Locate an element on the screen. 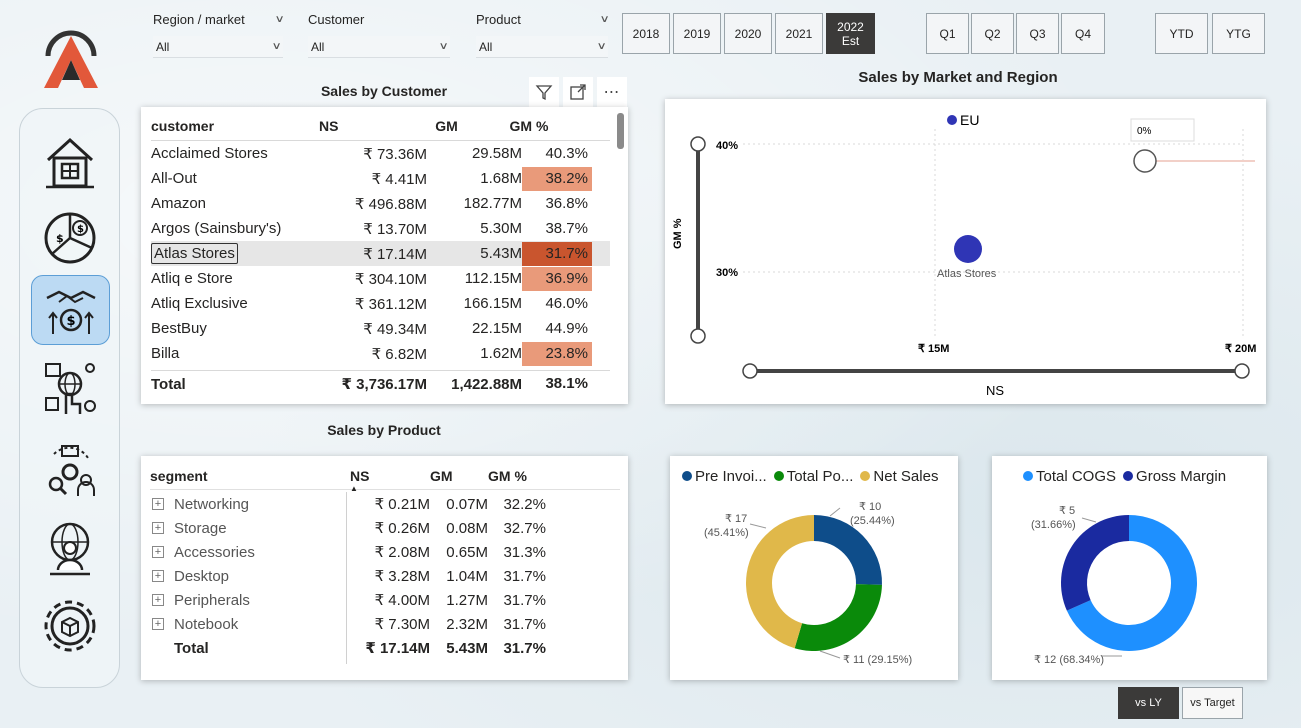  table-row: Atlas Stores ₹ 17.14M 5.43M 31.7% is located at coordinates (380, 253).